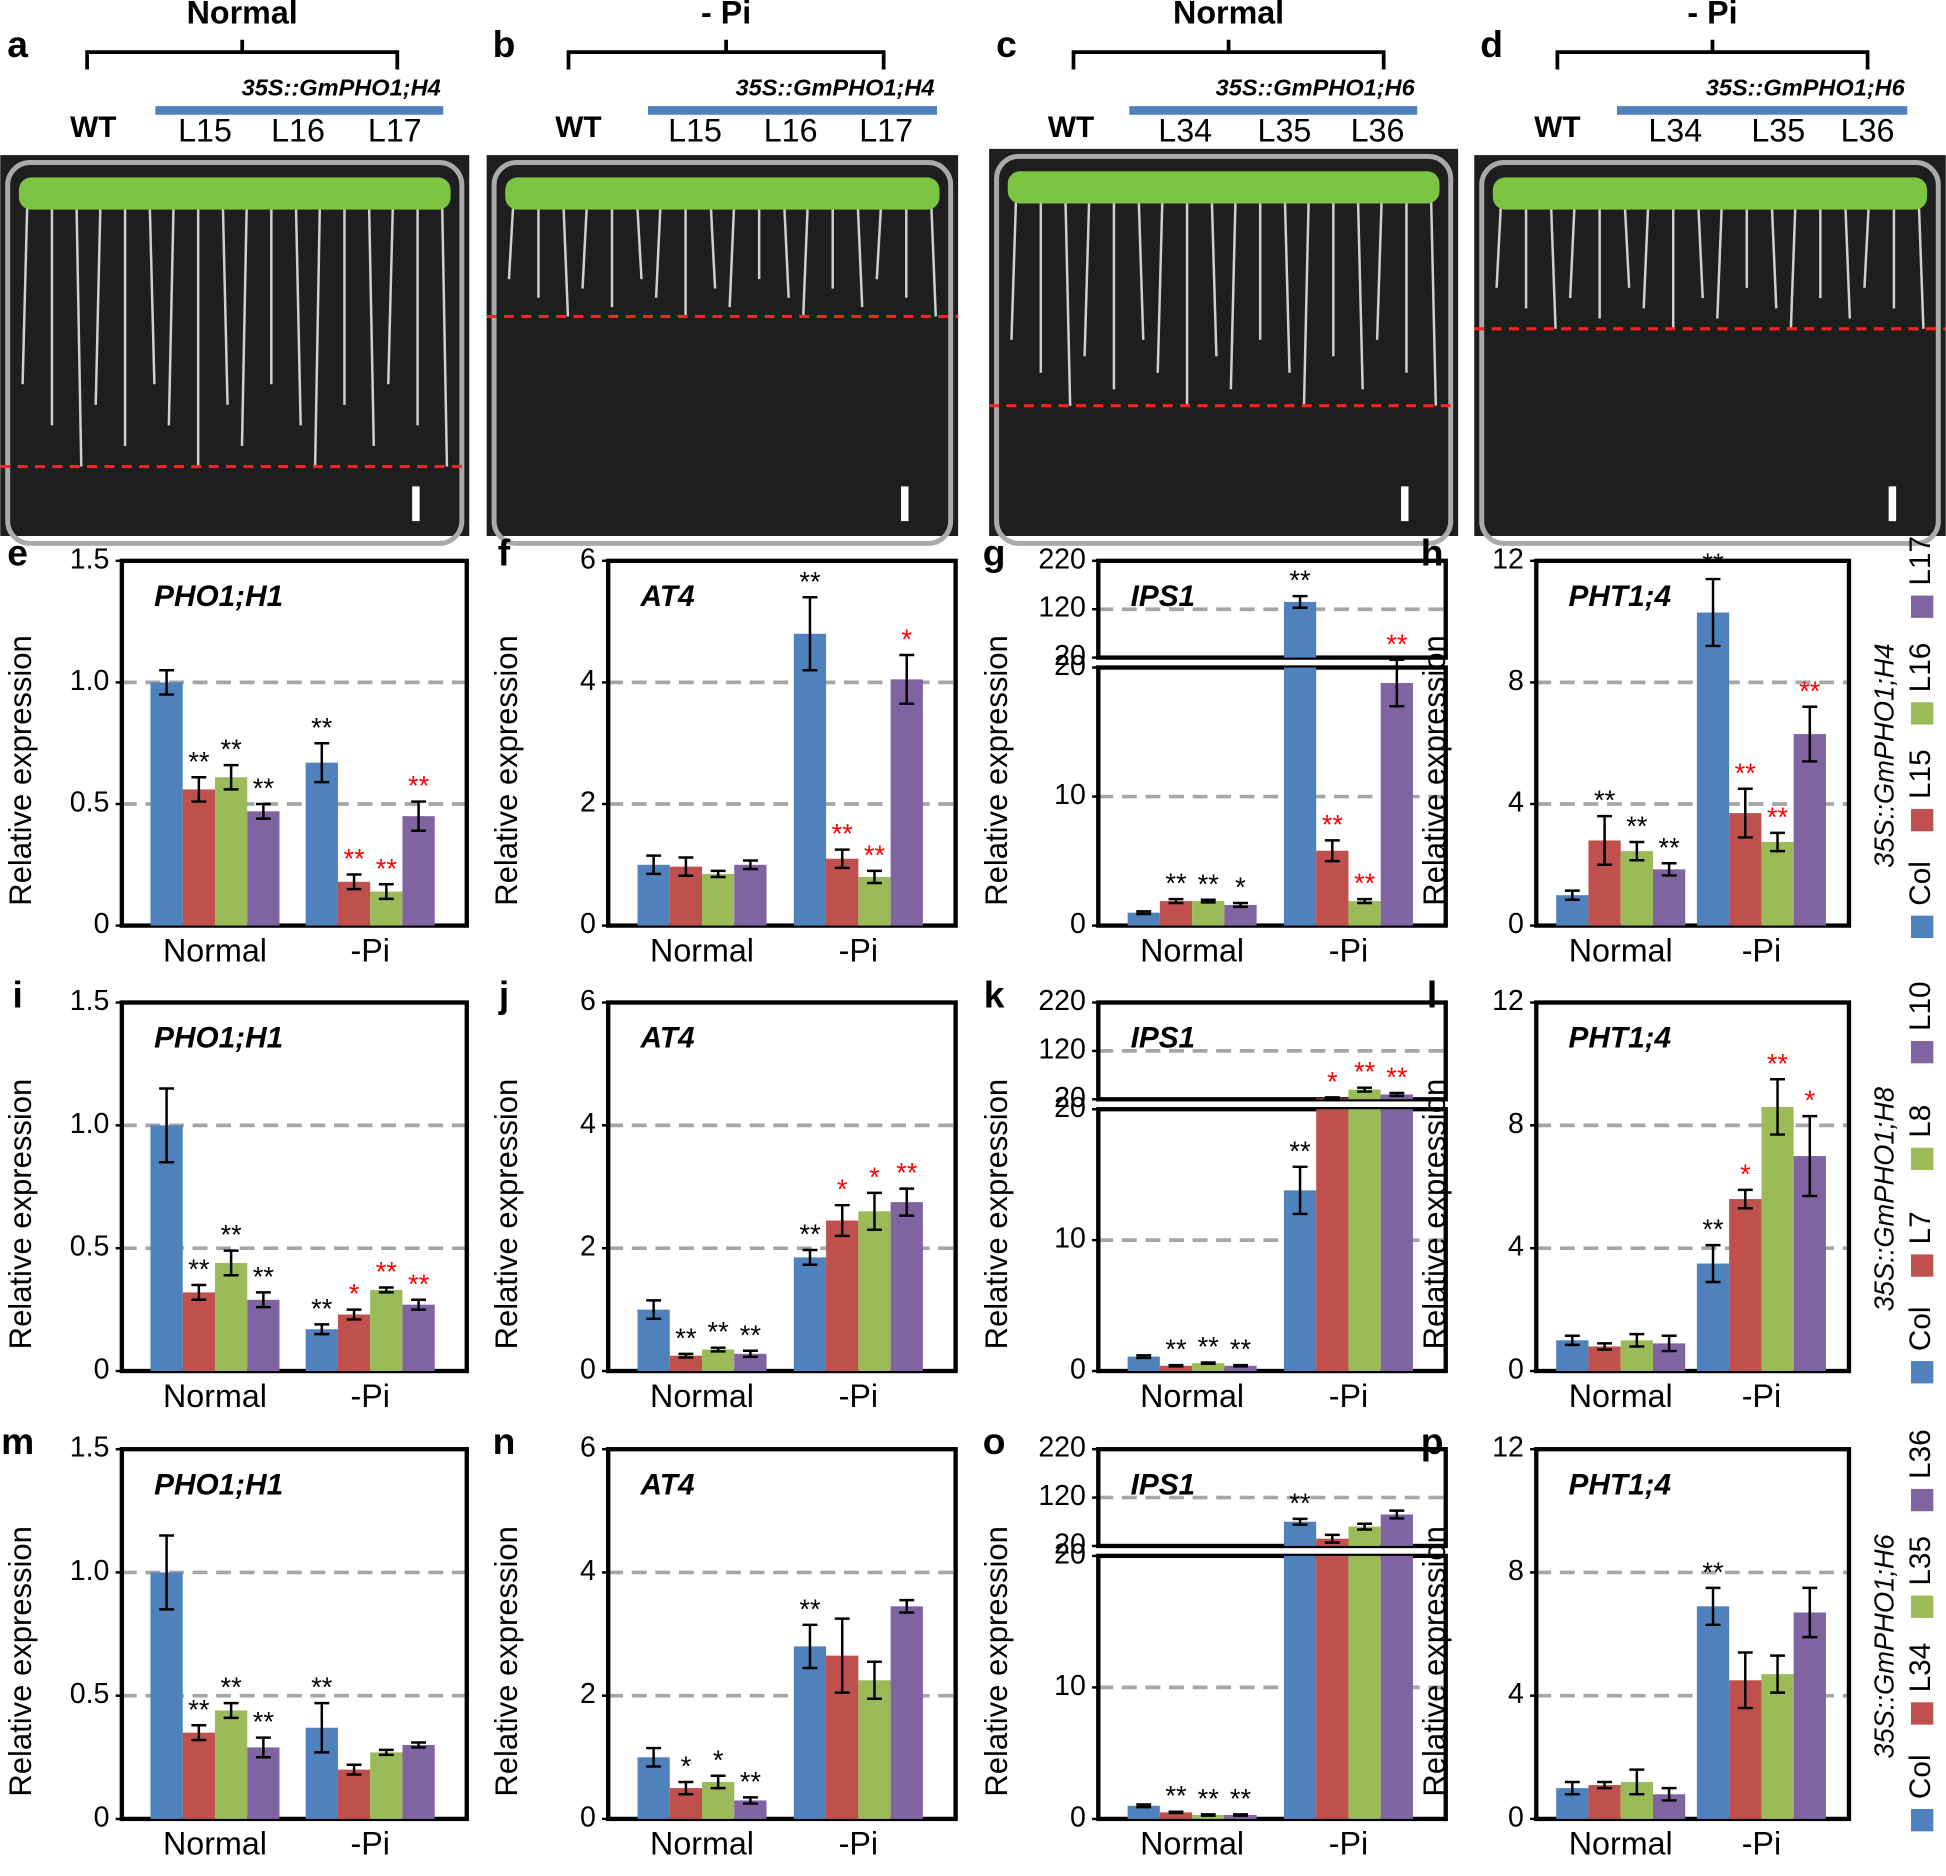 This screenshot has height=1876, width=1946. What do you see at coordinates (1228, 54) in the screenshot?
I see `bracket` at bounding box center [1228, 54].